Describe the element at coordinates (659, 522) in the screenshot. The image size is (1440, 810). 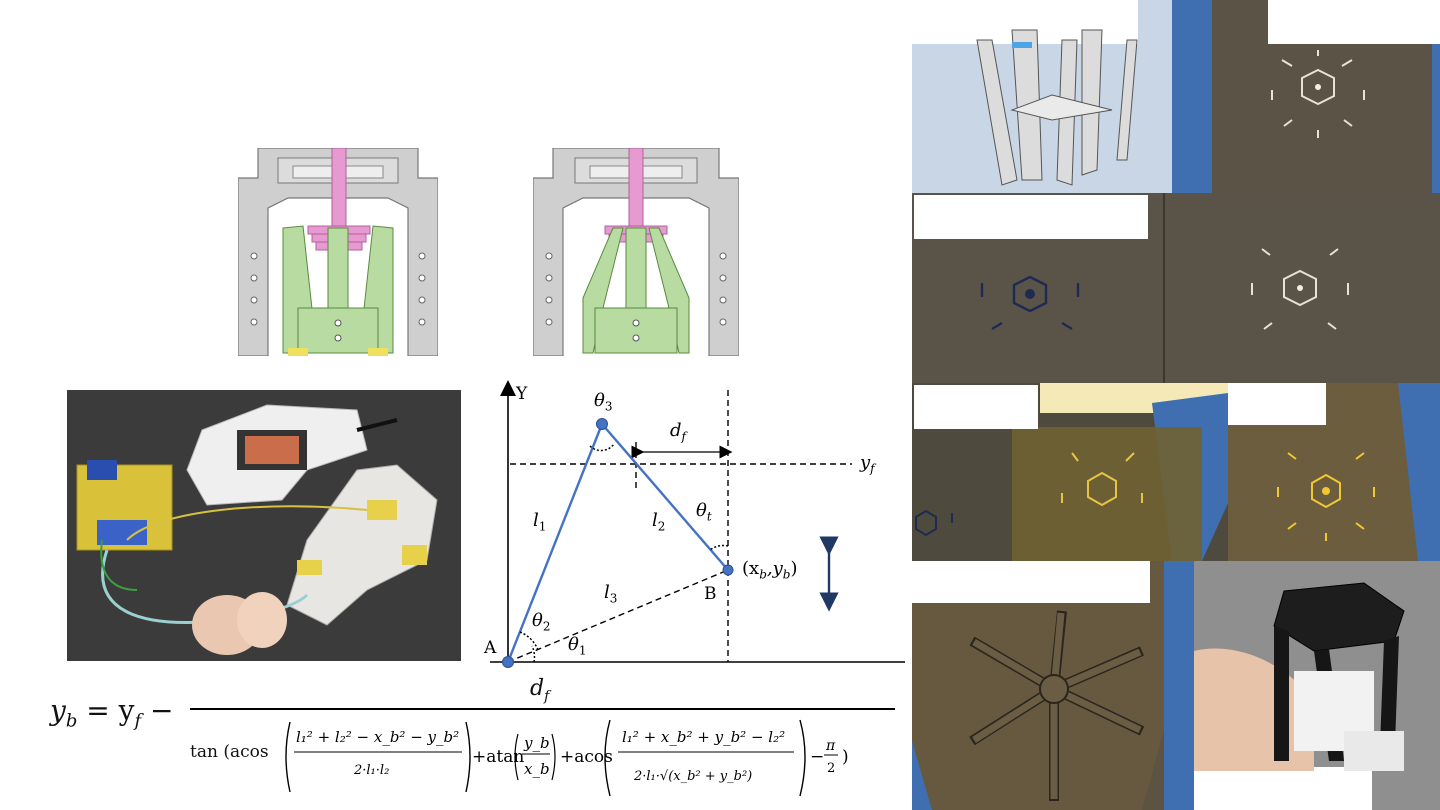
I see `l2-label: l2` at that location.